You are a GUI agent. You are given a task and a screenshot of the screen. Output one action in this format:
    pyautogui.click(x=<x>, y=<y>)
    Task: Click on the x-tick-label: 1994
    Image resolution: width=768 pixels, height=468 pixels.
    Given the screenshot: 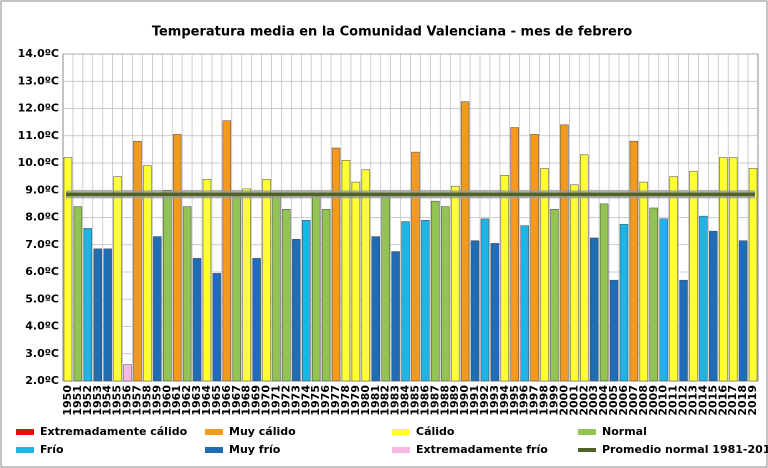 What is the action you would take?
    pyautogui.click(x=504, y=400)
    